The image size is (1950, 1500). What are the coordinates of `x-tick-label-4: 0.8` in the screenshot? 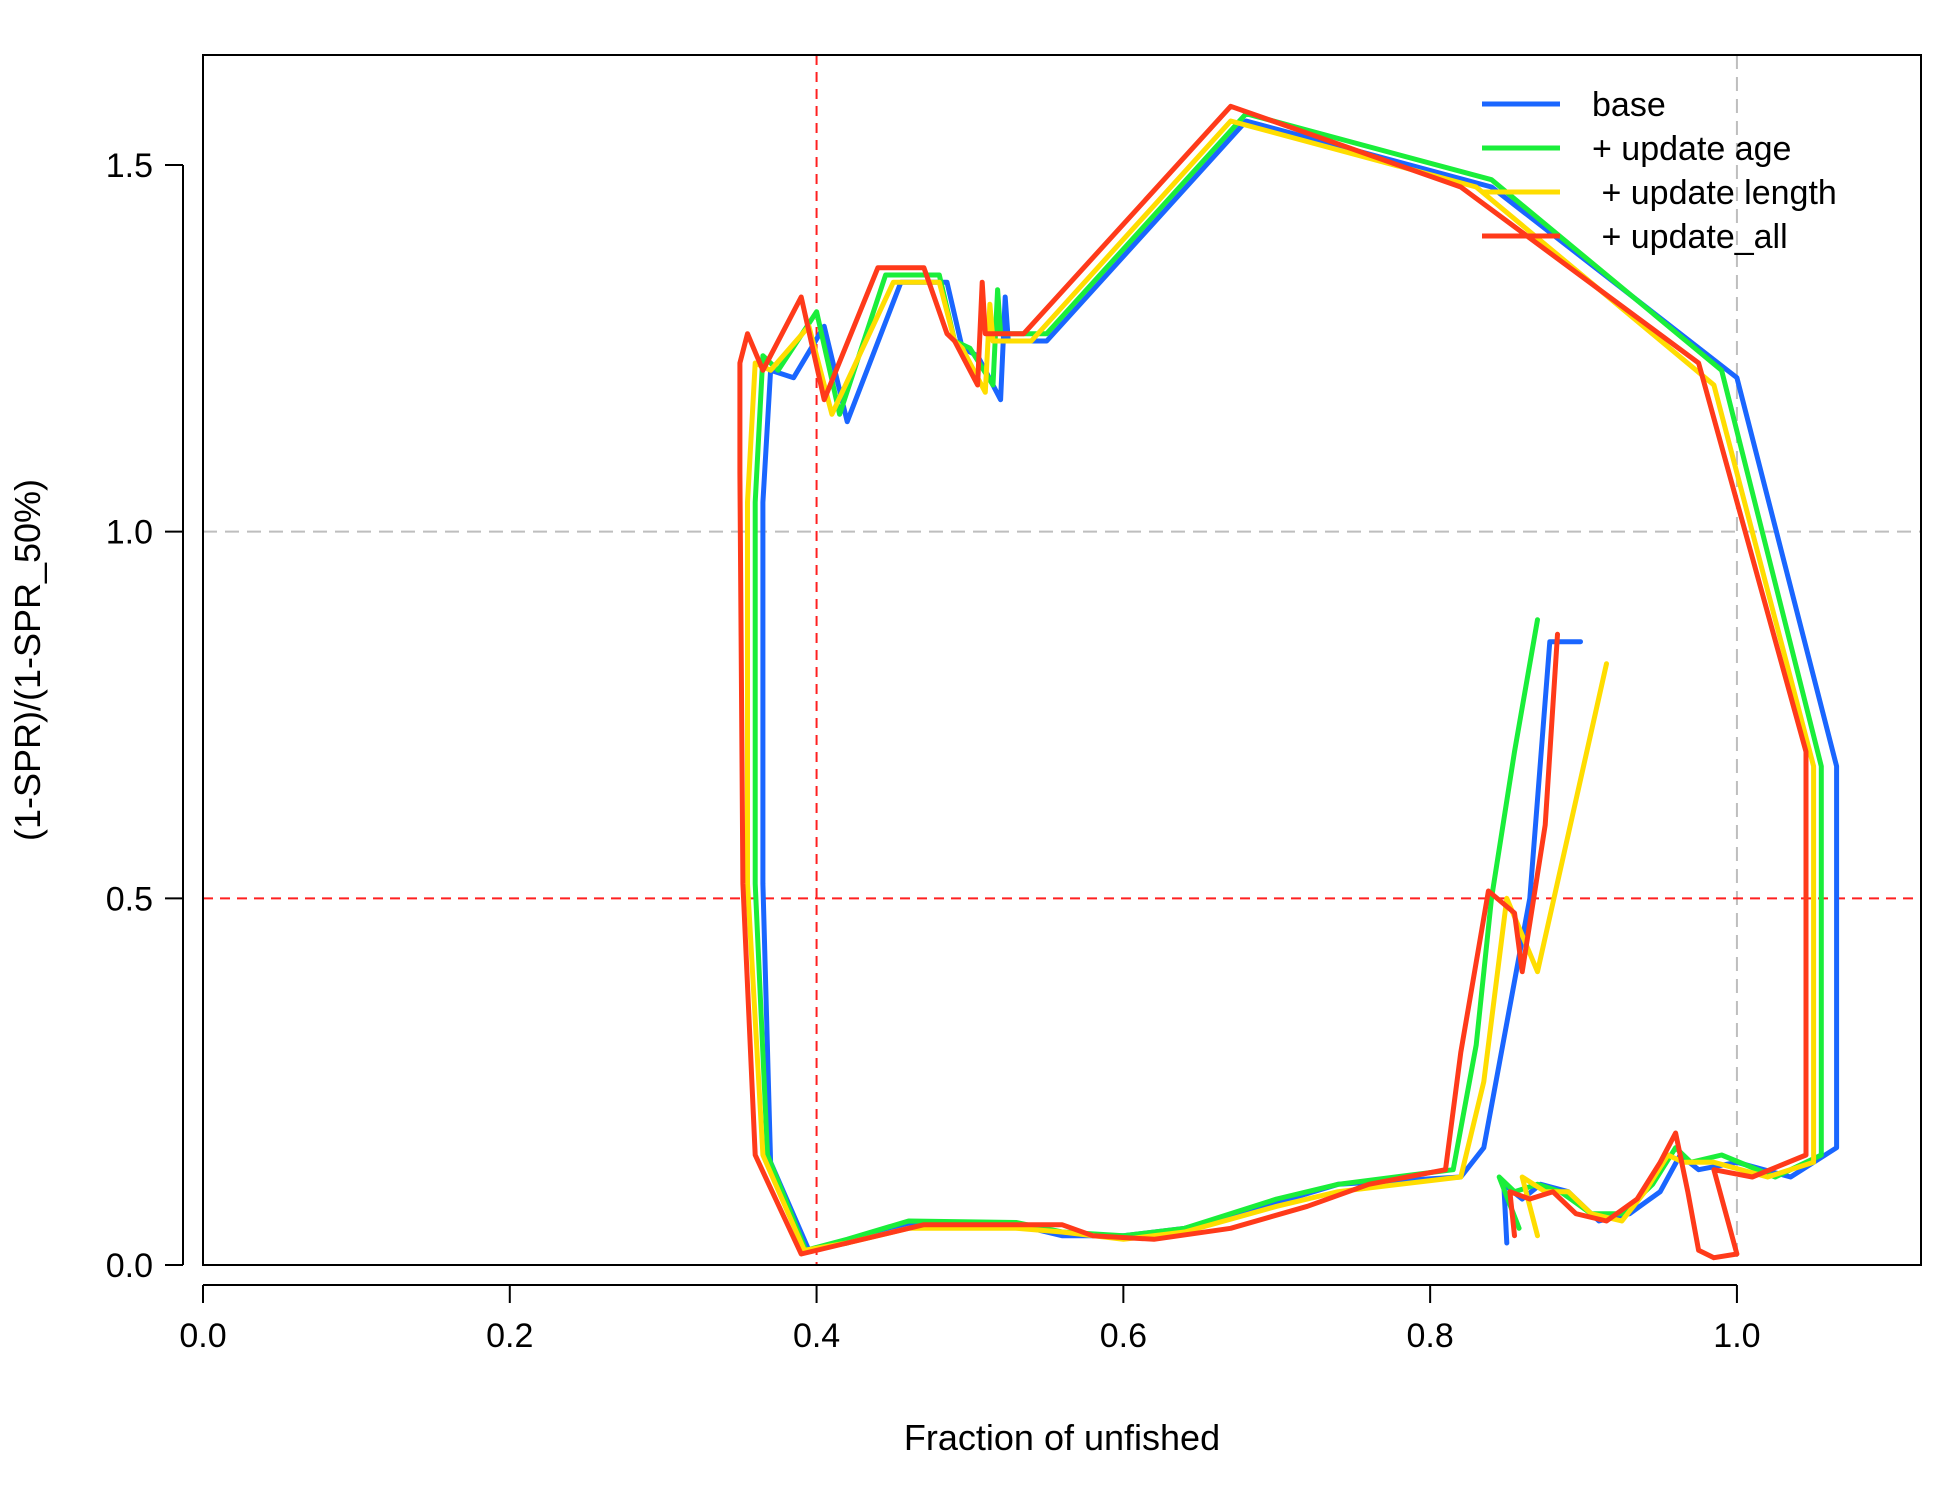 It's located at (1430, 1336).